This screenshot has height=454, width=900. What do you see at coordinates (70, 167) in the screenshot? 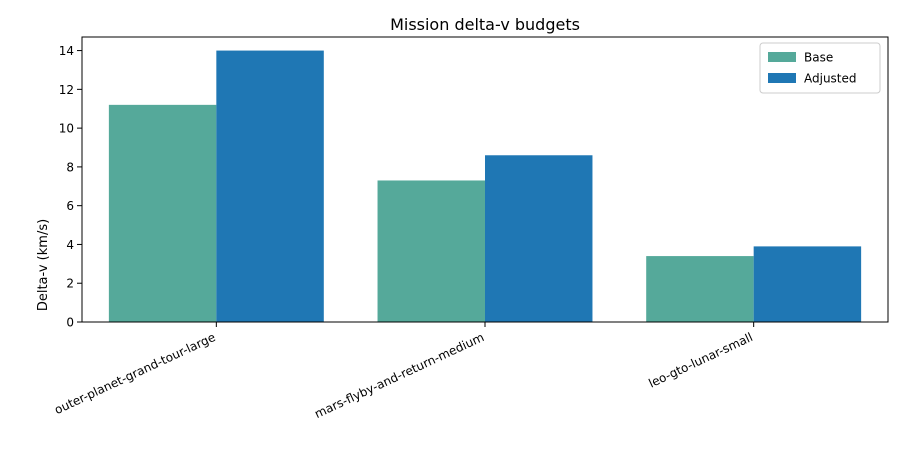
I see `y-tick-label: 8` at bounding box center [70, 167].